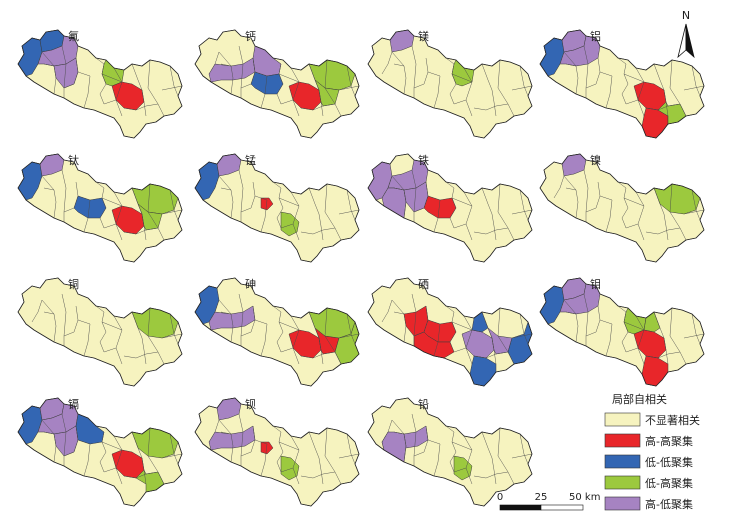 This screenshot has width=735, height=517. What do you see at coordinates (648, 461) in the screenshot?
I see `legend-item-low-low: 低-低聚集` at bounding box center [648, 461].